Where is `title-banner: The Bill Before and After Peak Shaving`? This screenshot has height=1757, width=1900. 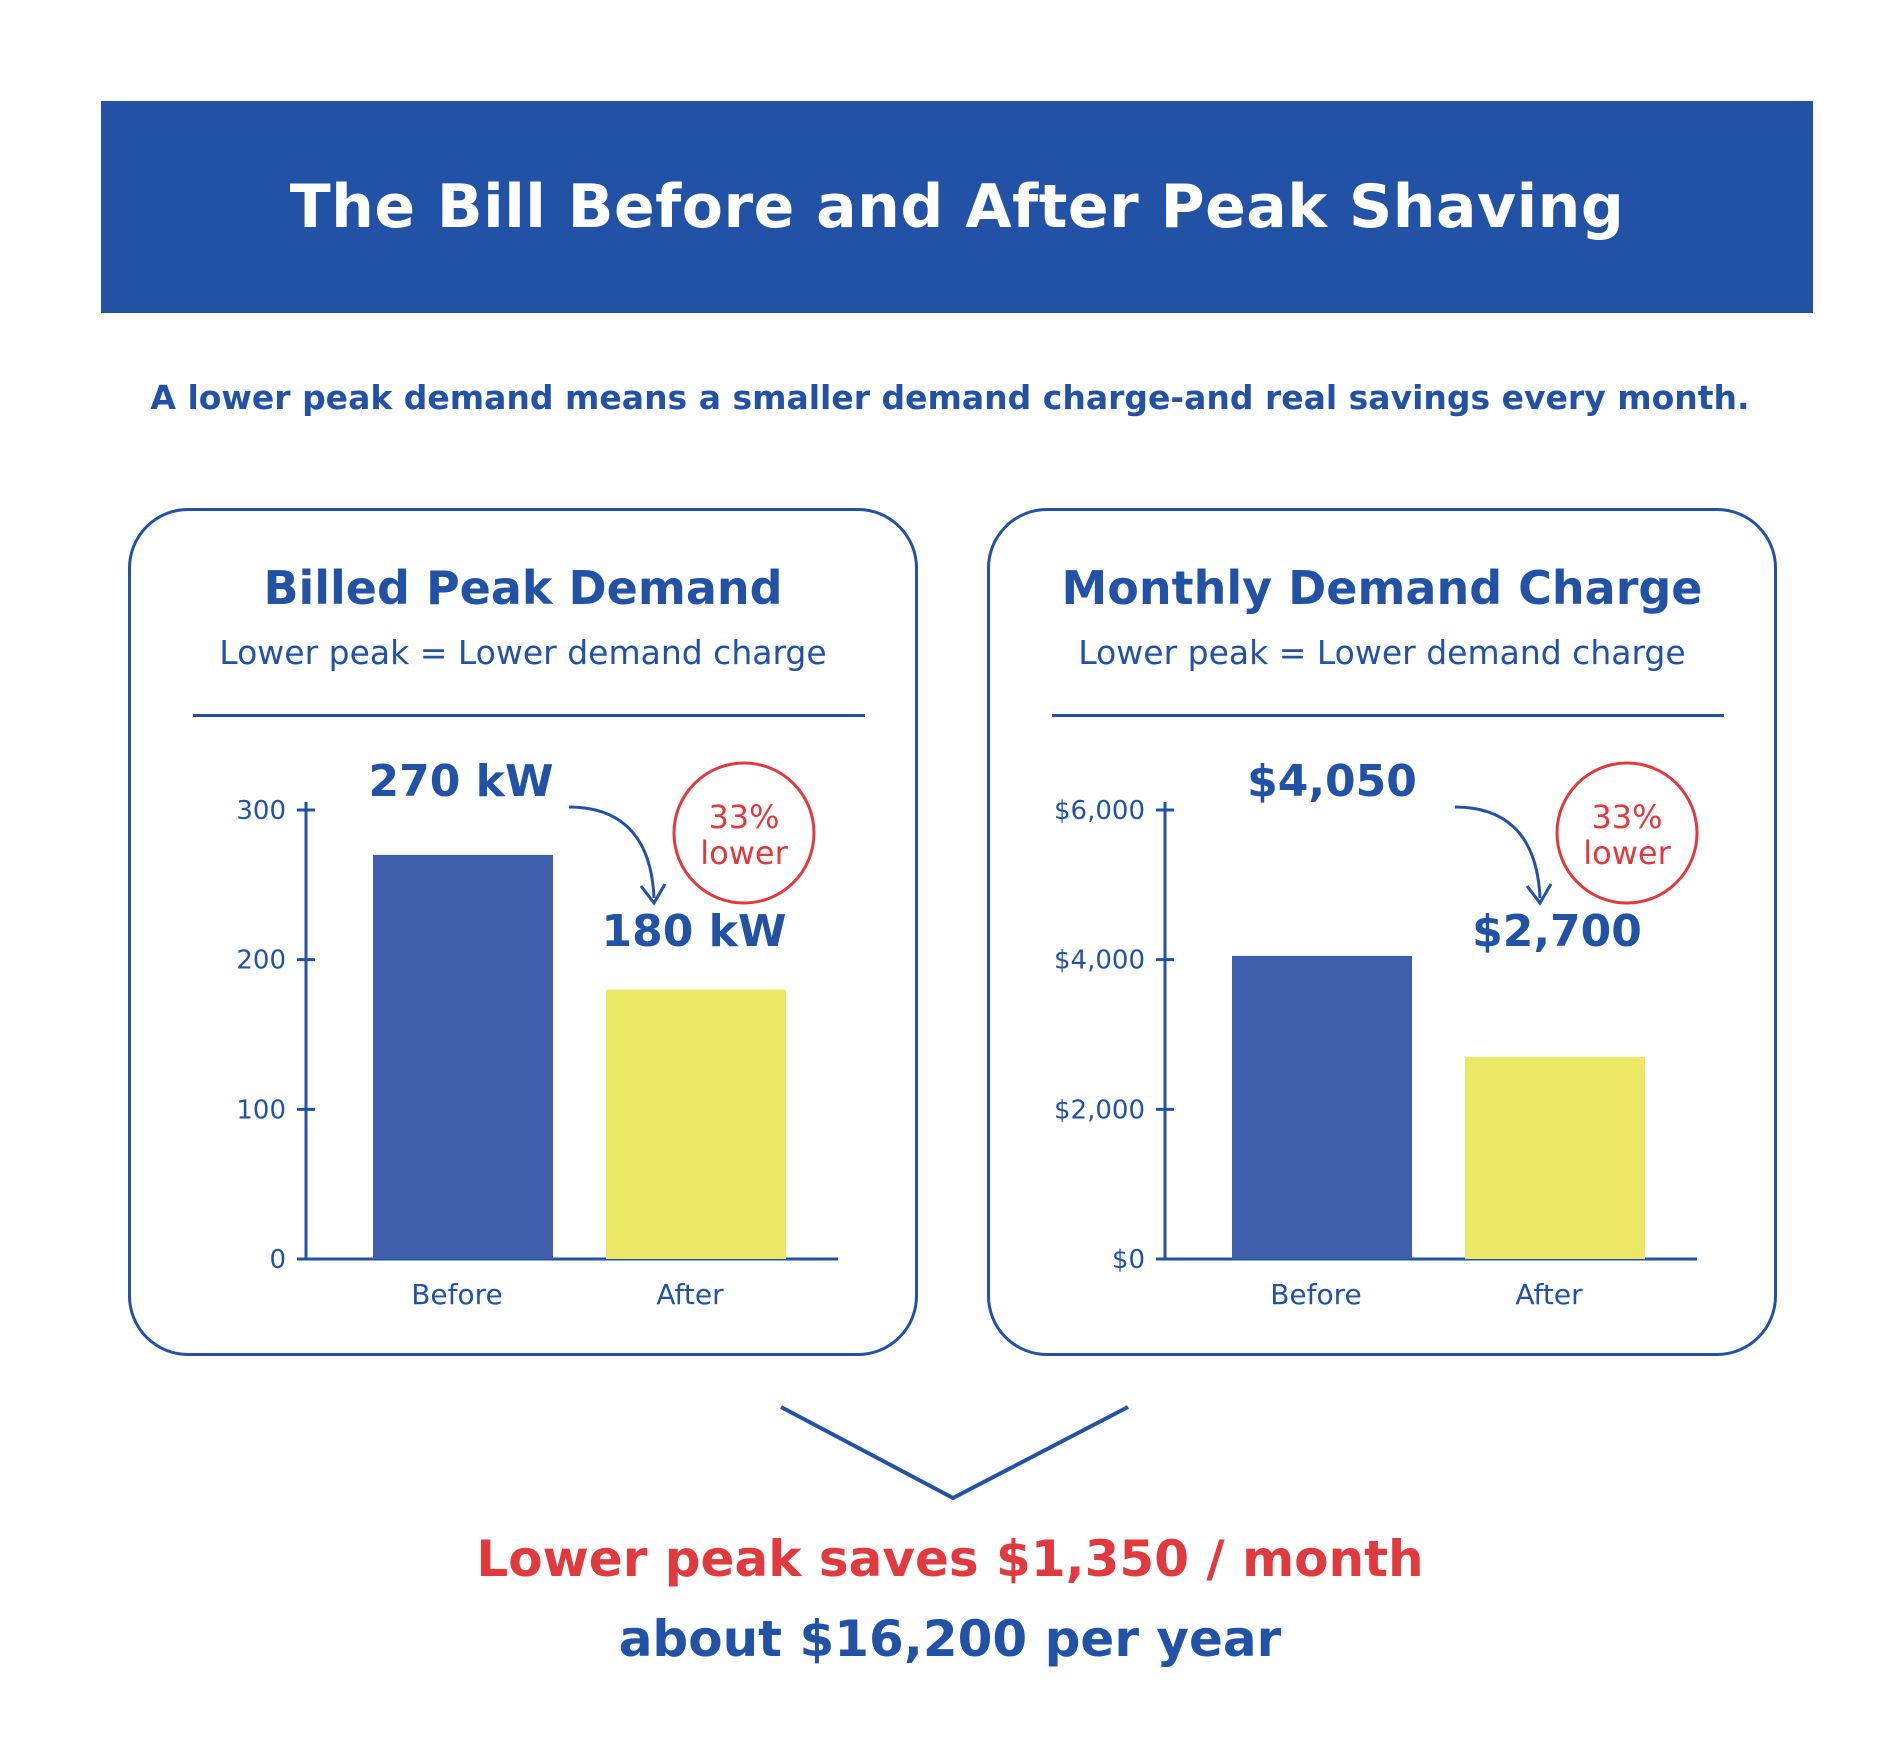
title-banner: The Bill Before and After Peak Shaving is located at coordinates (957, 207).